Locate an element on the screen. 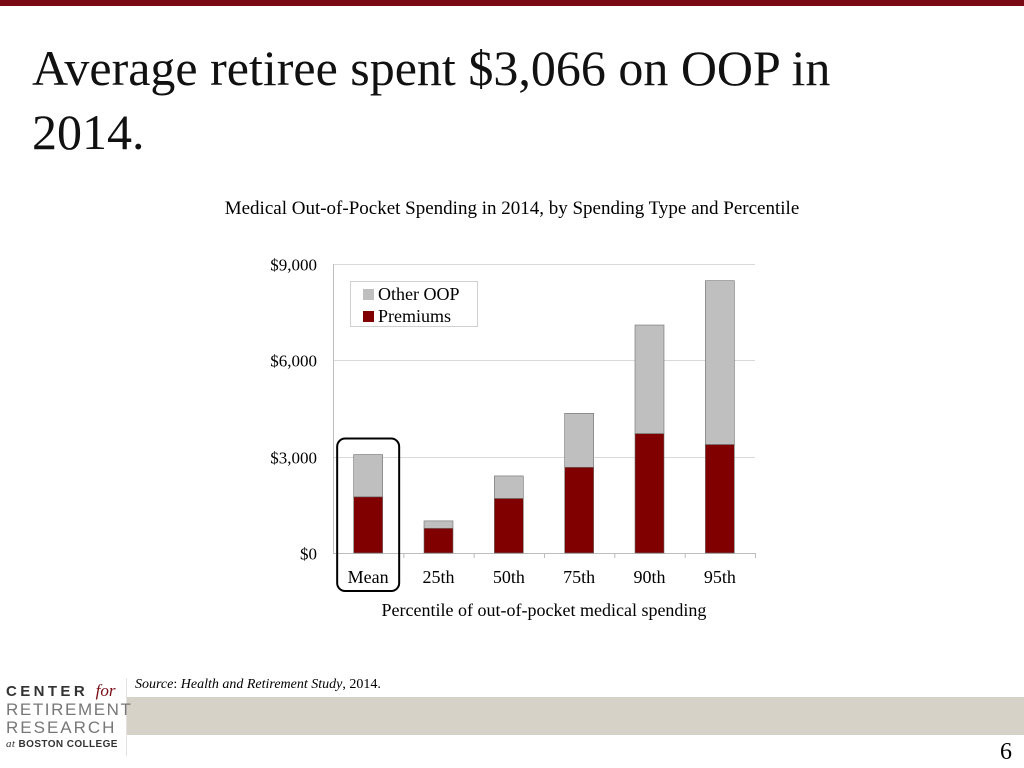 The height and width of the screenshot is (768, 1024). x-tick-label: 75th is located at coordinates (579, 577).